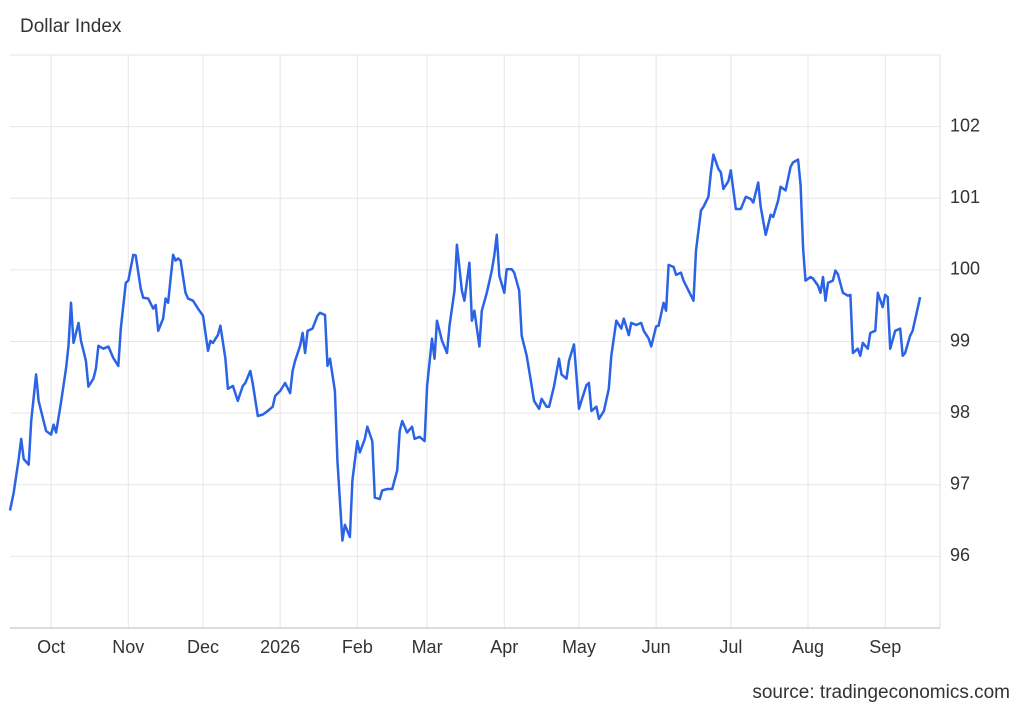 This screenshot has height=710, width=1024. Describe the element at coordinates (965, 269) in the screenshot. I see `y-tick-label: 100` at that location.